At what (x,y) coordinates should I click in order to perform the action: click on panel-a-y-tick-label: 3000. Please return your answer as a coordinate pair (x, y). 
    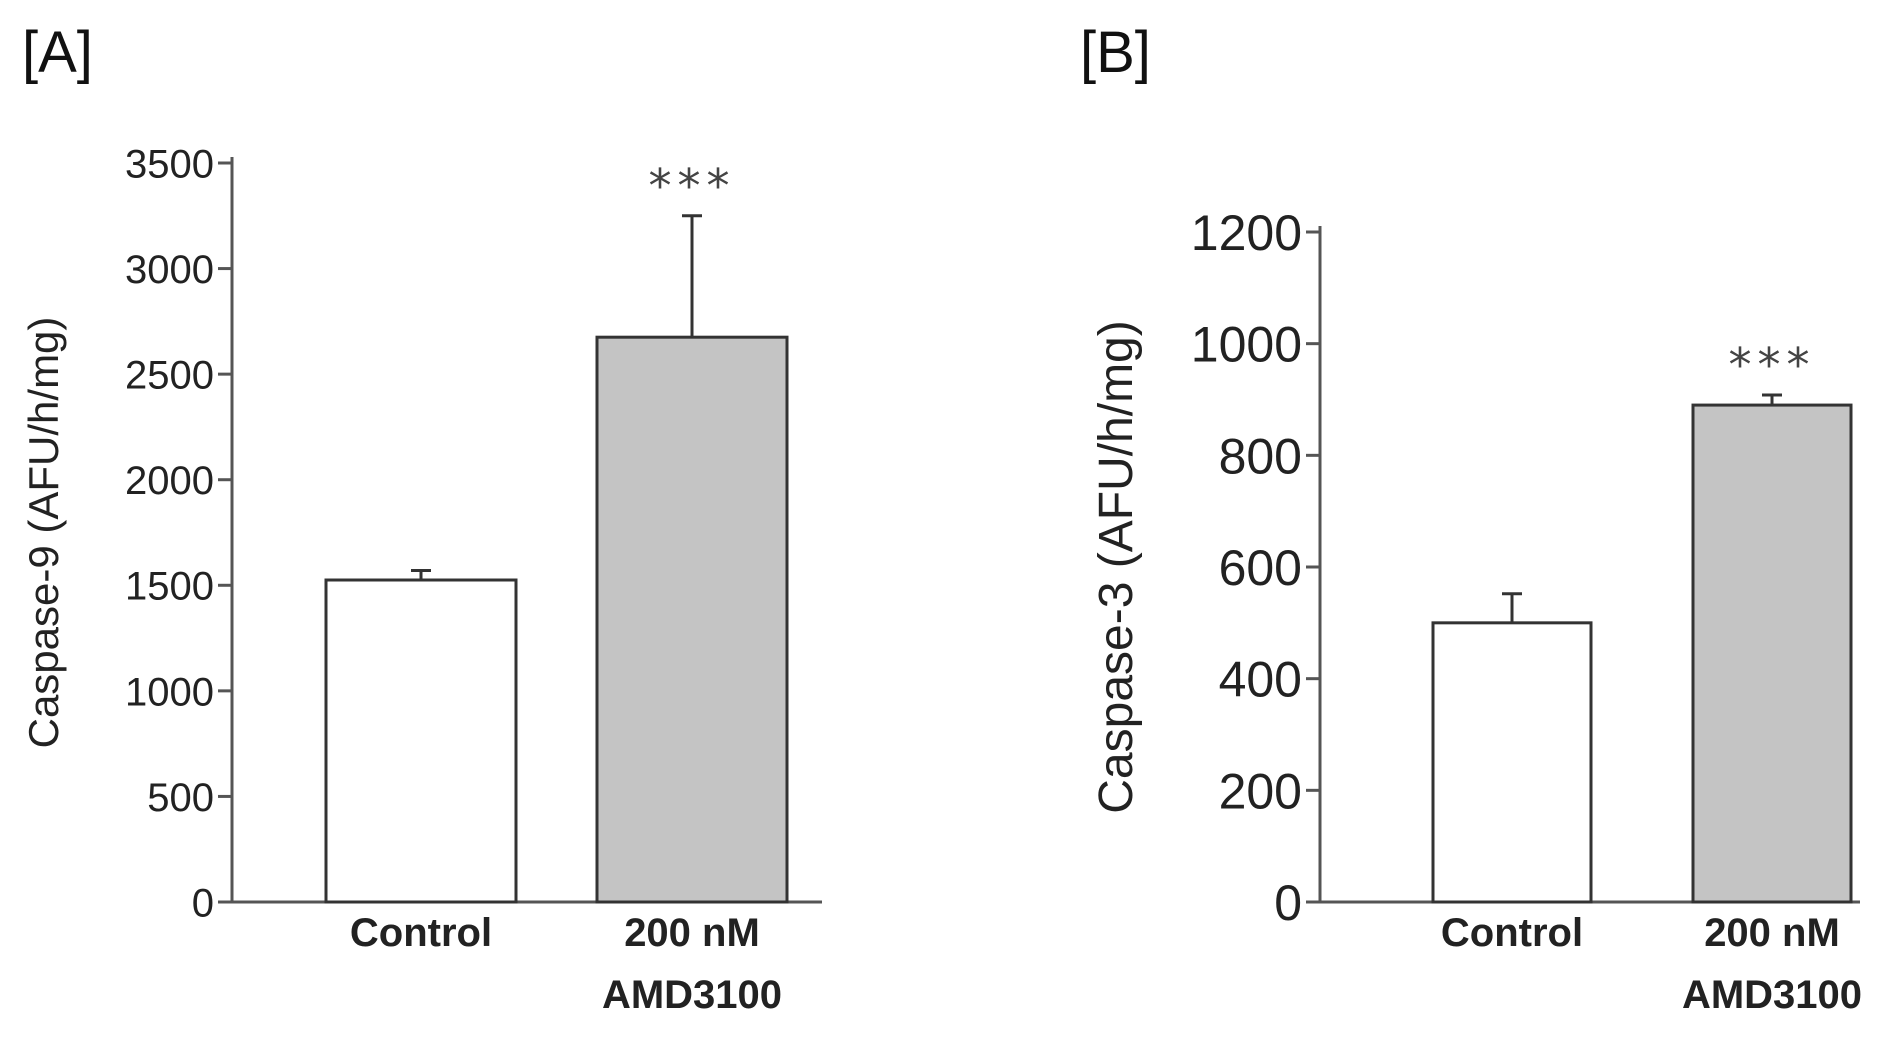
    Looking at the image, I should click on (169, 270).